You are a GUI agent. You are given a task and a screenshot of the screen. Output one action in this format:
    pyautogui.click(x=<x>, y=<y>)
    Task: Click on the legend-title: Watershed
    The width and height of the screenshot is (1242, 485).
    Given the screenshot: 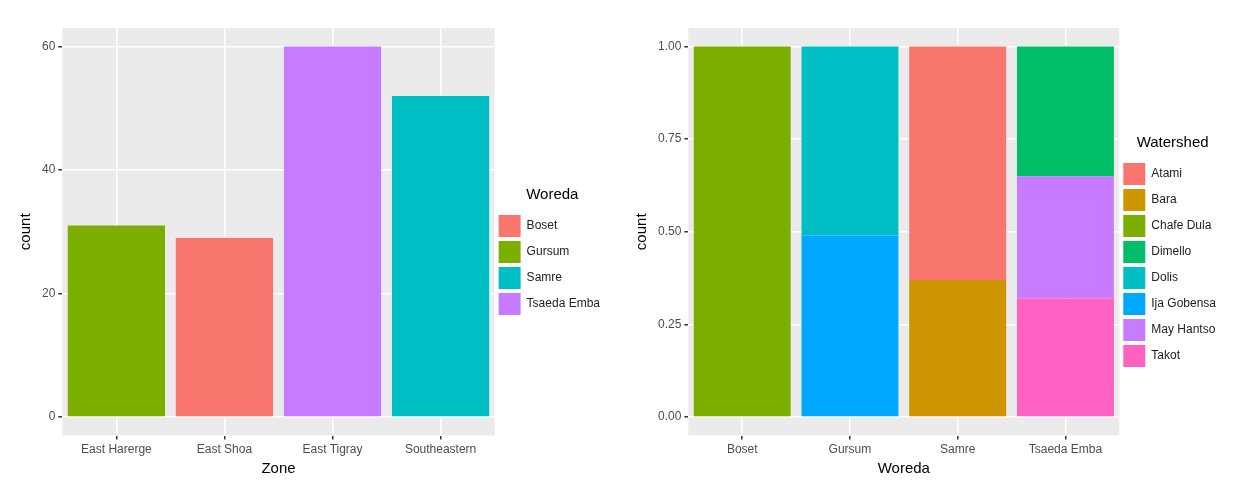 What is the action you would take?
    pyautogui.click(x=1172, y=141)
    